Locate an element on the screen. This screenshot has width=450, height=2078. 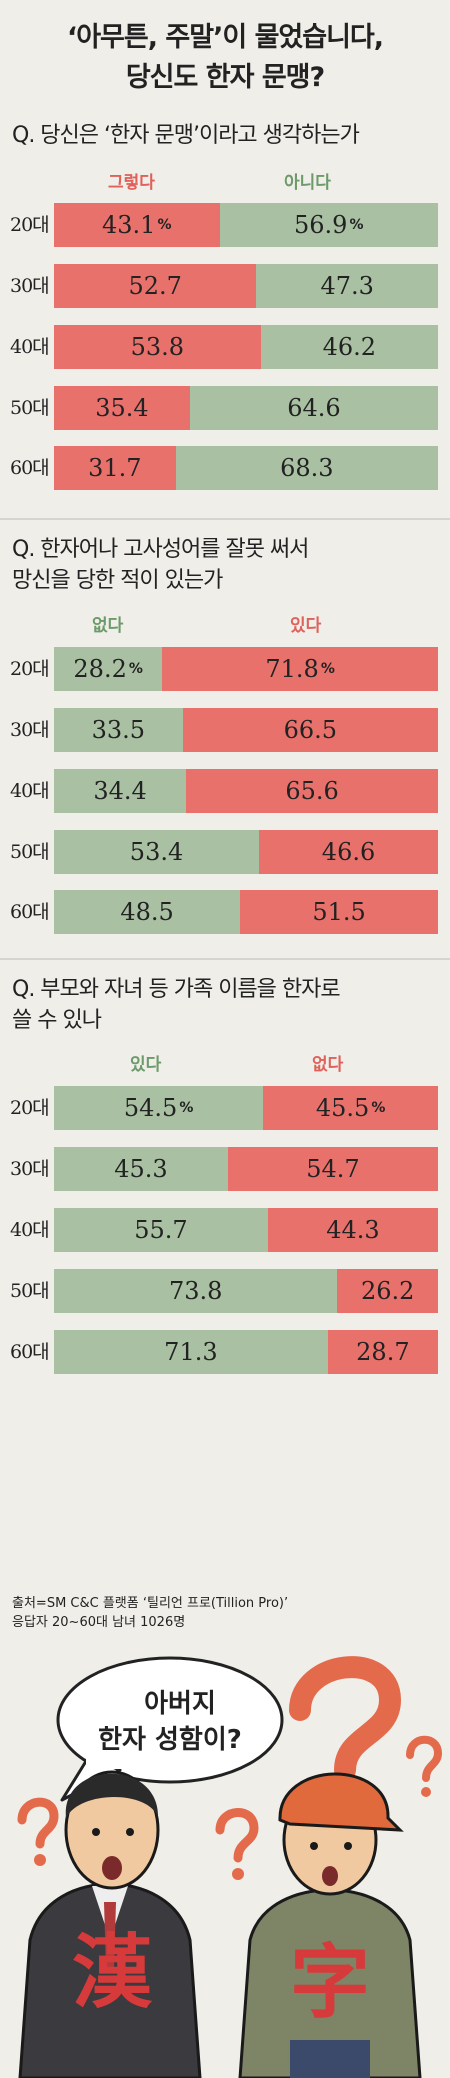
speech-line-1: 아버지 is located at coordinates (180, 1704).